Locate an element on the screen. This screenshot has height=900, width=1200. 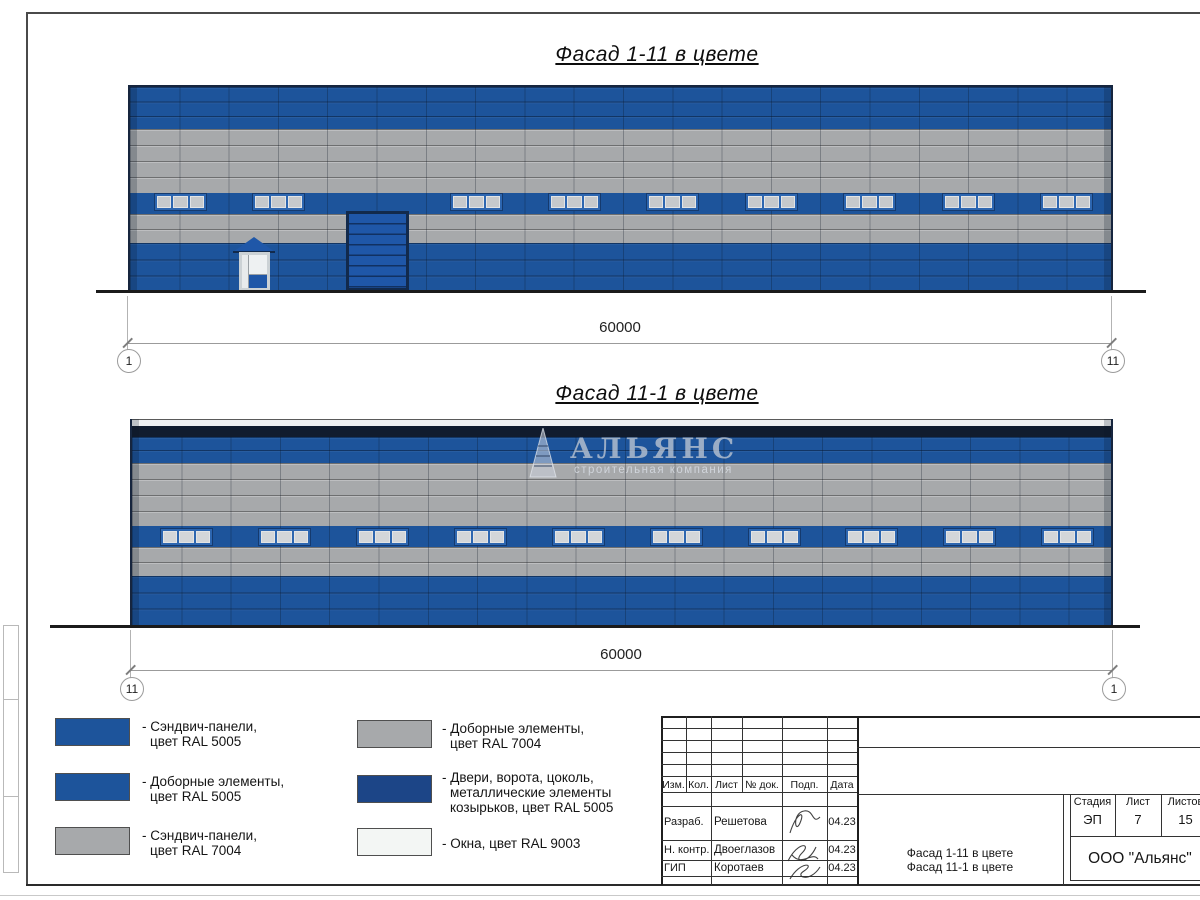
date-razrab: 04.23 is located at coordinates (842, 822).